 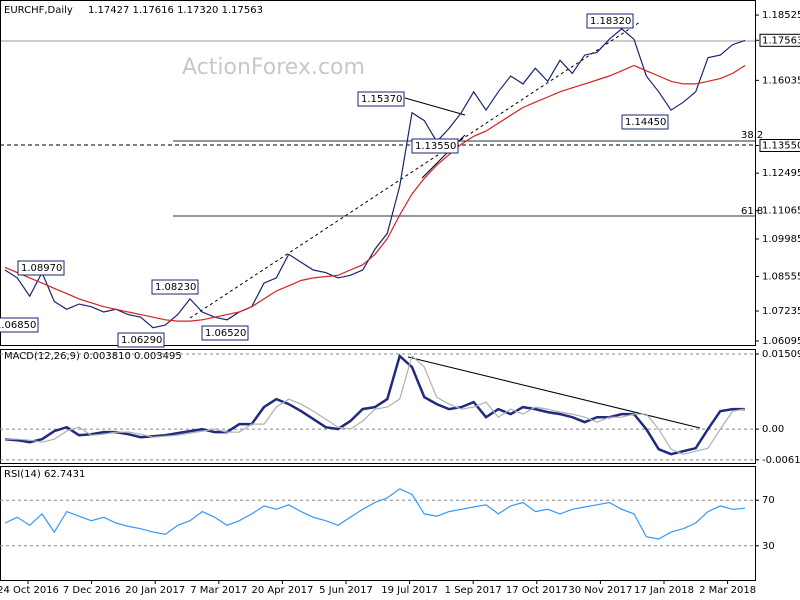 What do you see at coordinates (781, 354) in the screenshot?
I see `y-tick-label: 0.015092` at bounding box center [781, 354].